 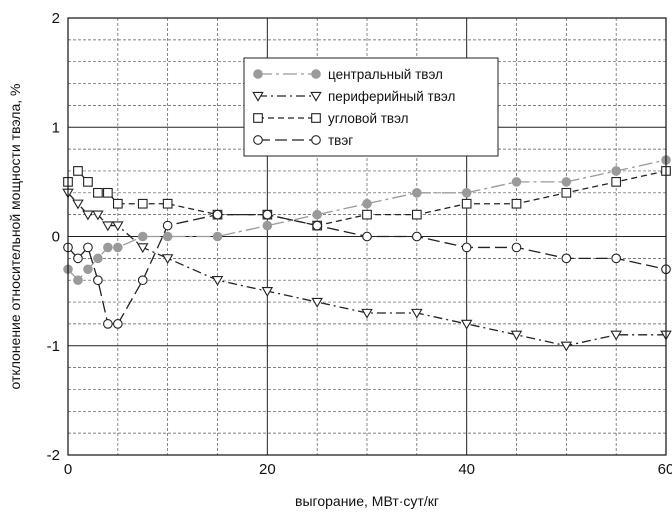 I want to click on legend-label: твэг, so click(x=340, y=140).